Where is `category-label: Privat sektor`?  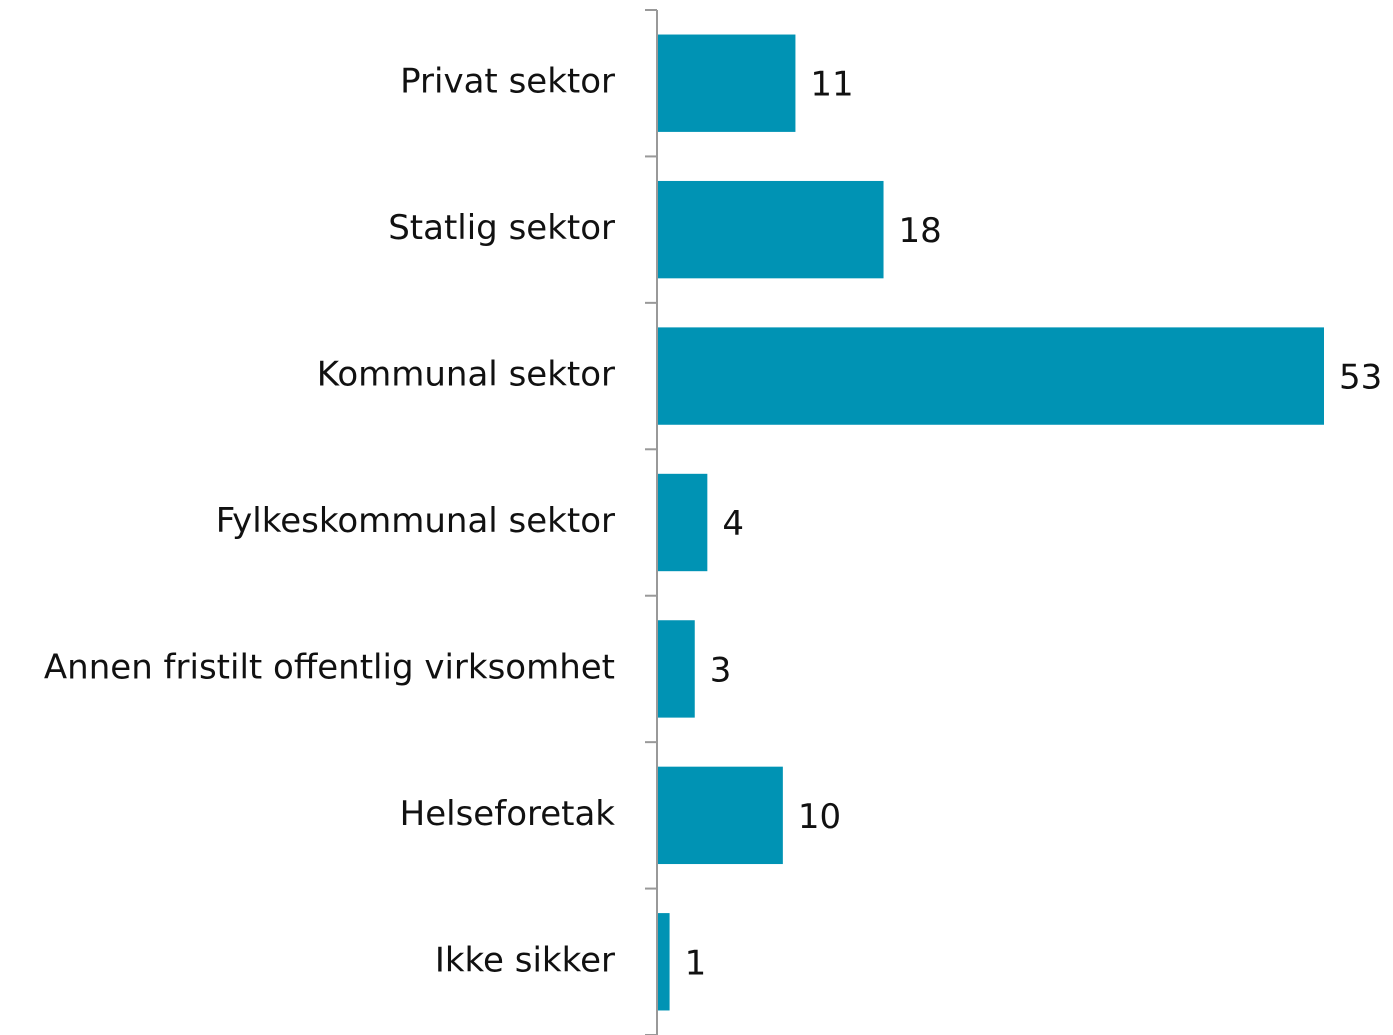 category-label: Privat sektor is located at coordinates (507, 82).